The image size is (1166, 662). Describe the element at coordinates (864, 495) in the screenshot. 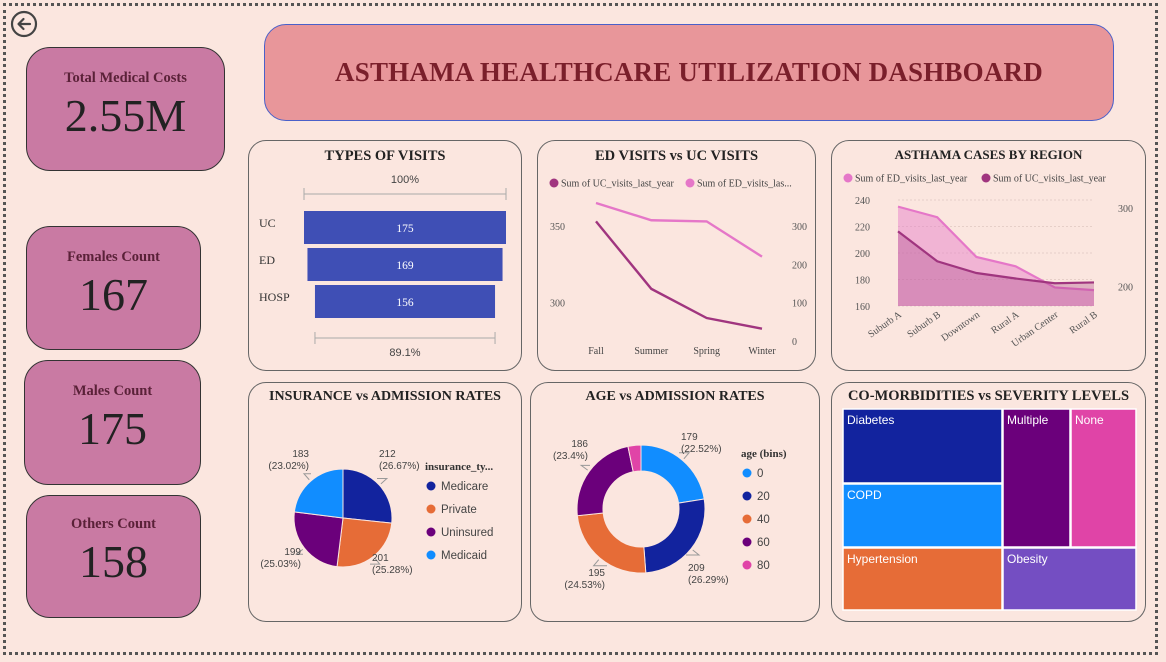

I see `treemap-cell-label: COPD` at that location.